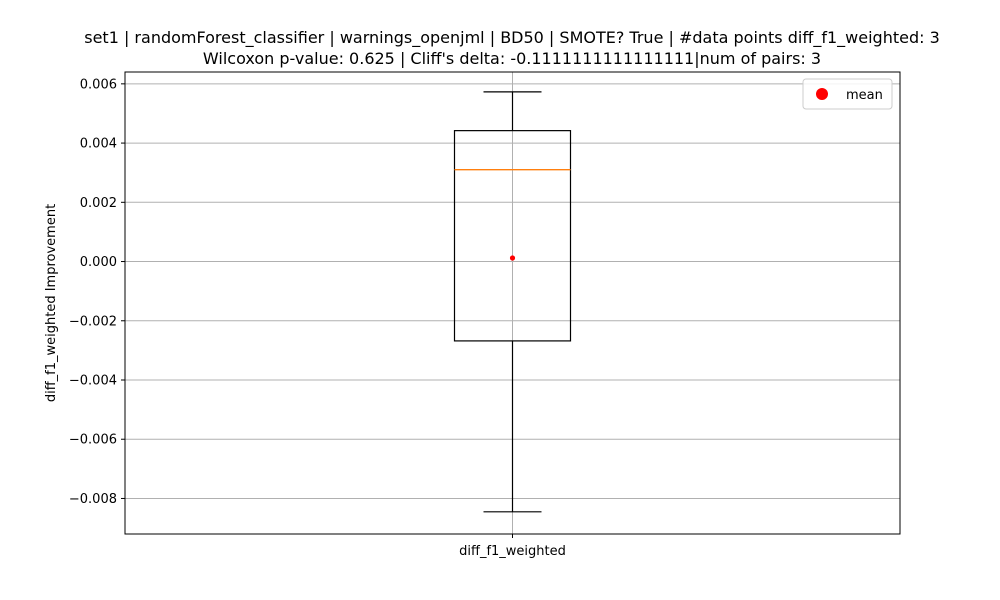 This screenshot has width=1000, height=600. I want to click on legend-box, so click(847, 94).